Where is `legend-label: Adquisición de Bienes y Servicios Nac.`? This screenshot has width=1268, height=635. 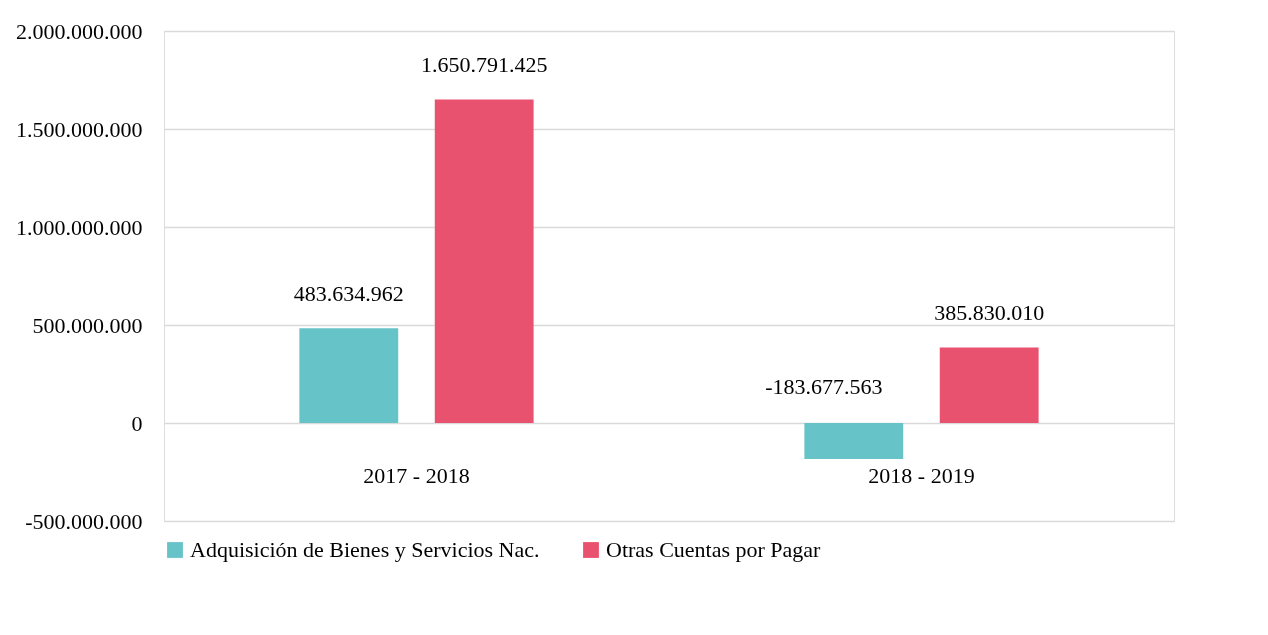 legend-label: Adquisición de Bienes y Servicios Nac. is located at coordinates (365, 549).